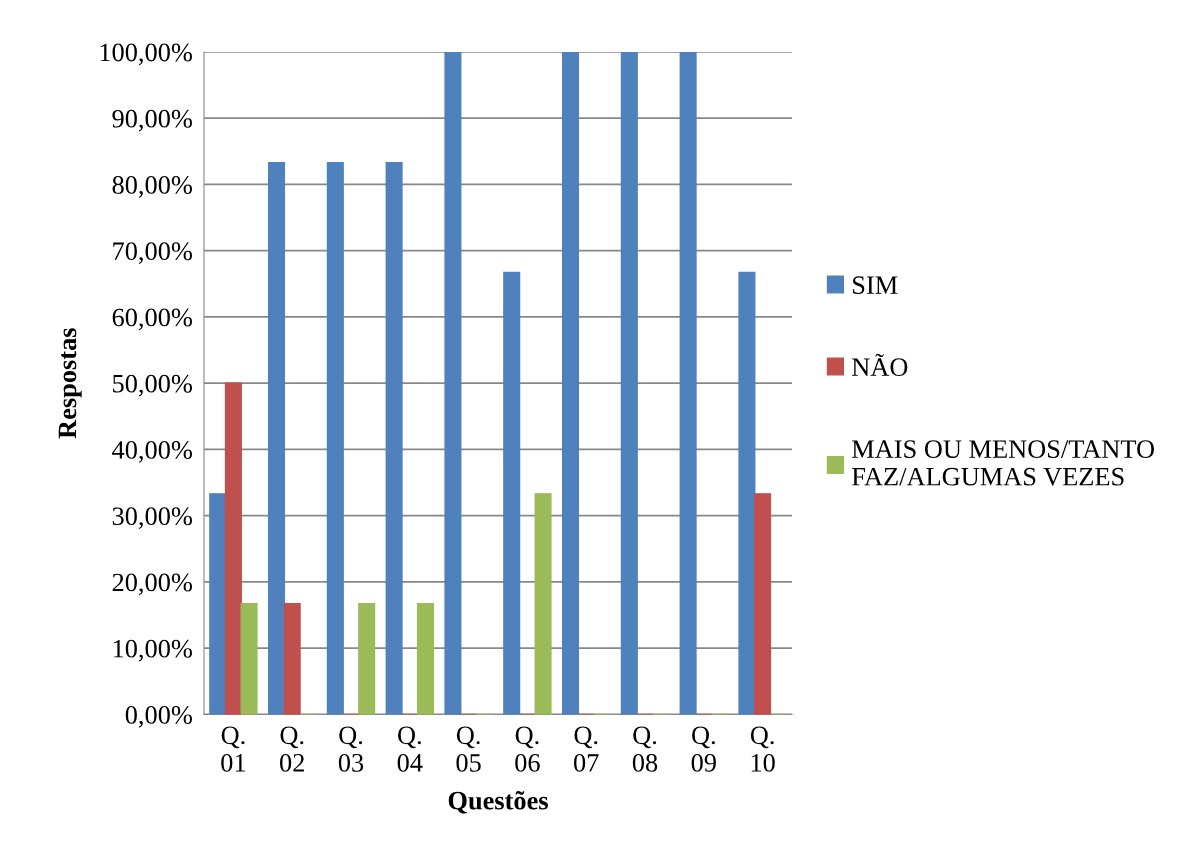  Describe the element at coordinates (70, 383) in the screenshot. I see `y-axis-title: Respostas` at that location.